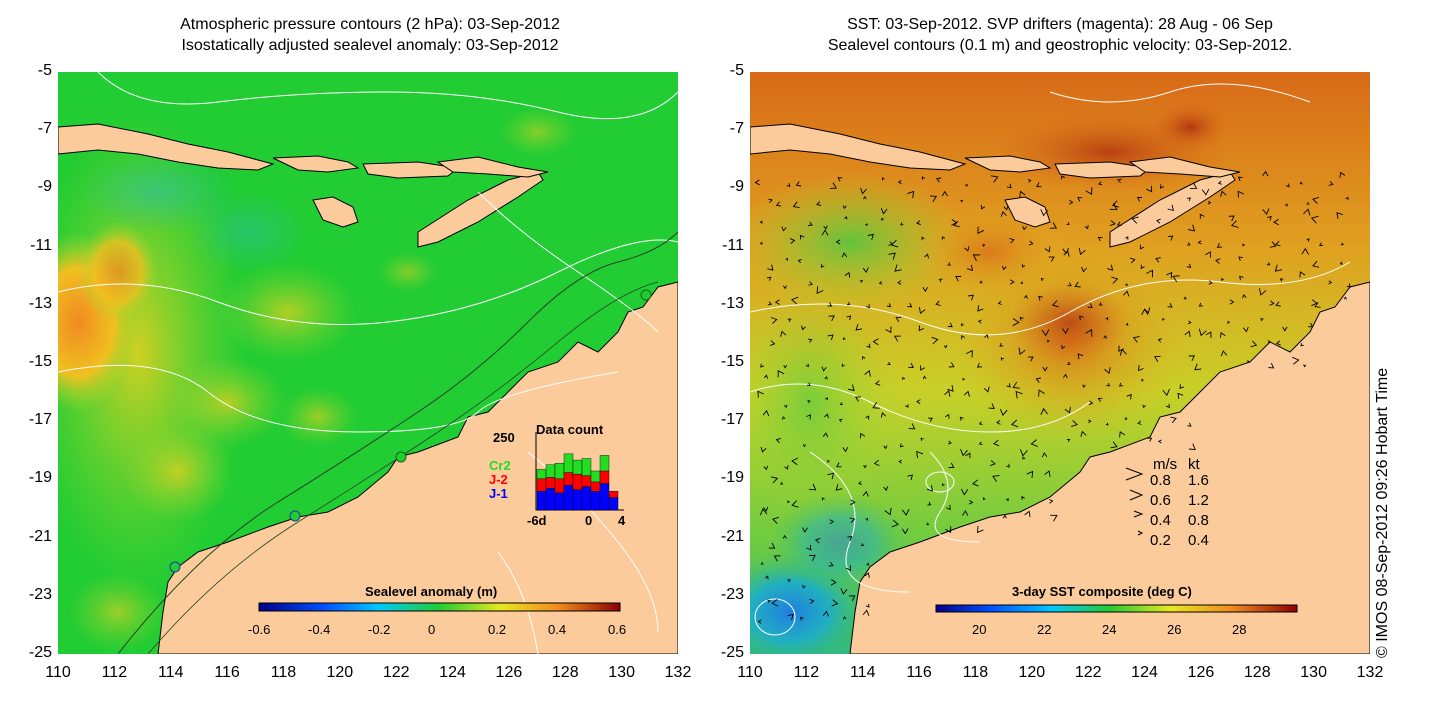 Image resolution: width=1440 pixels, height=720 pixels. I want to click on inset-bar-j1, so click(568, 497).